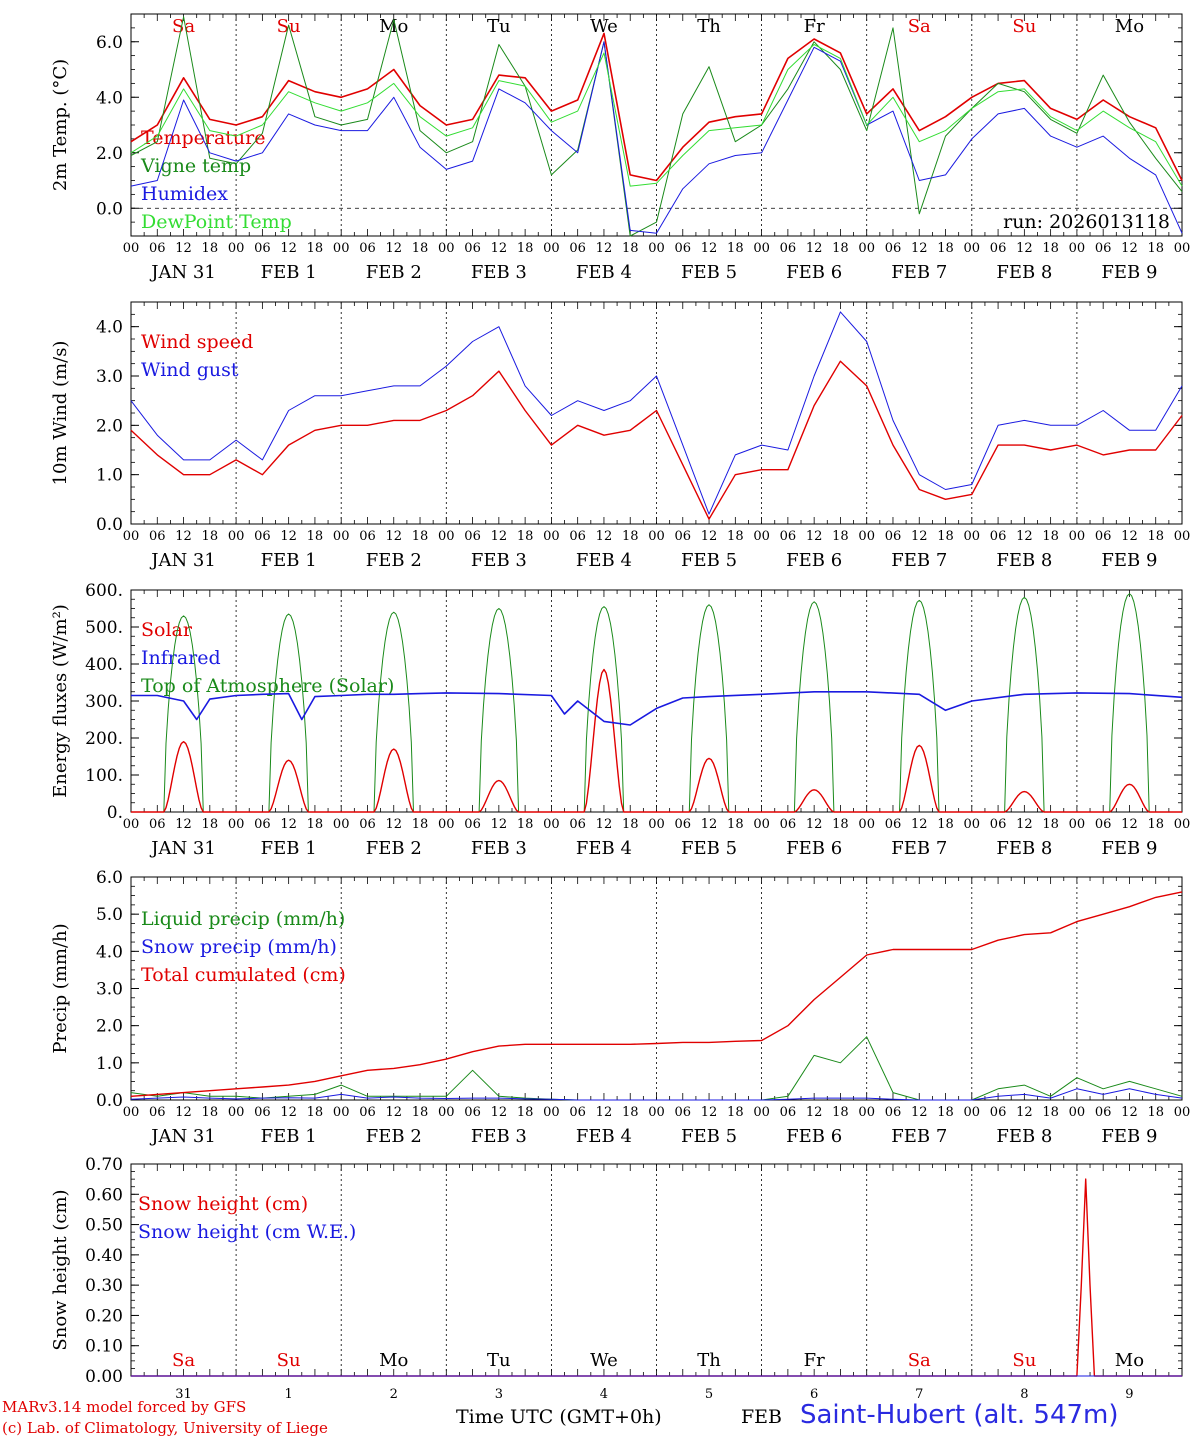 This screenshot has height=1444, width=1194. I want to click on panel-0-date-label: FEB 3, so click(499, 272).